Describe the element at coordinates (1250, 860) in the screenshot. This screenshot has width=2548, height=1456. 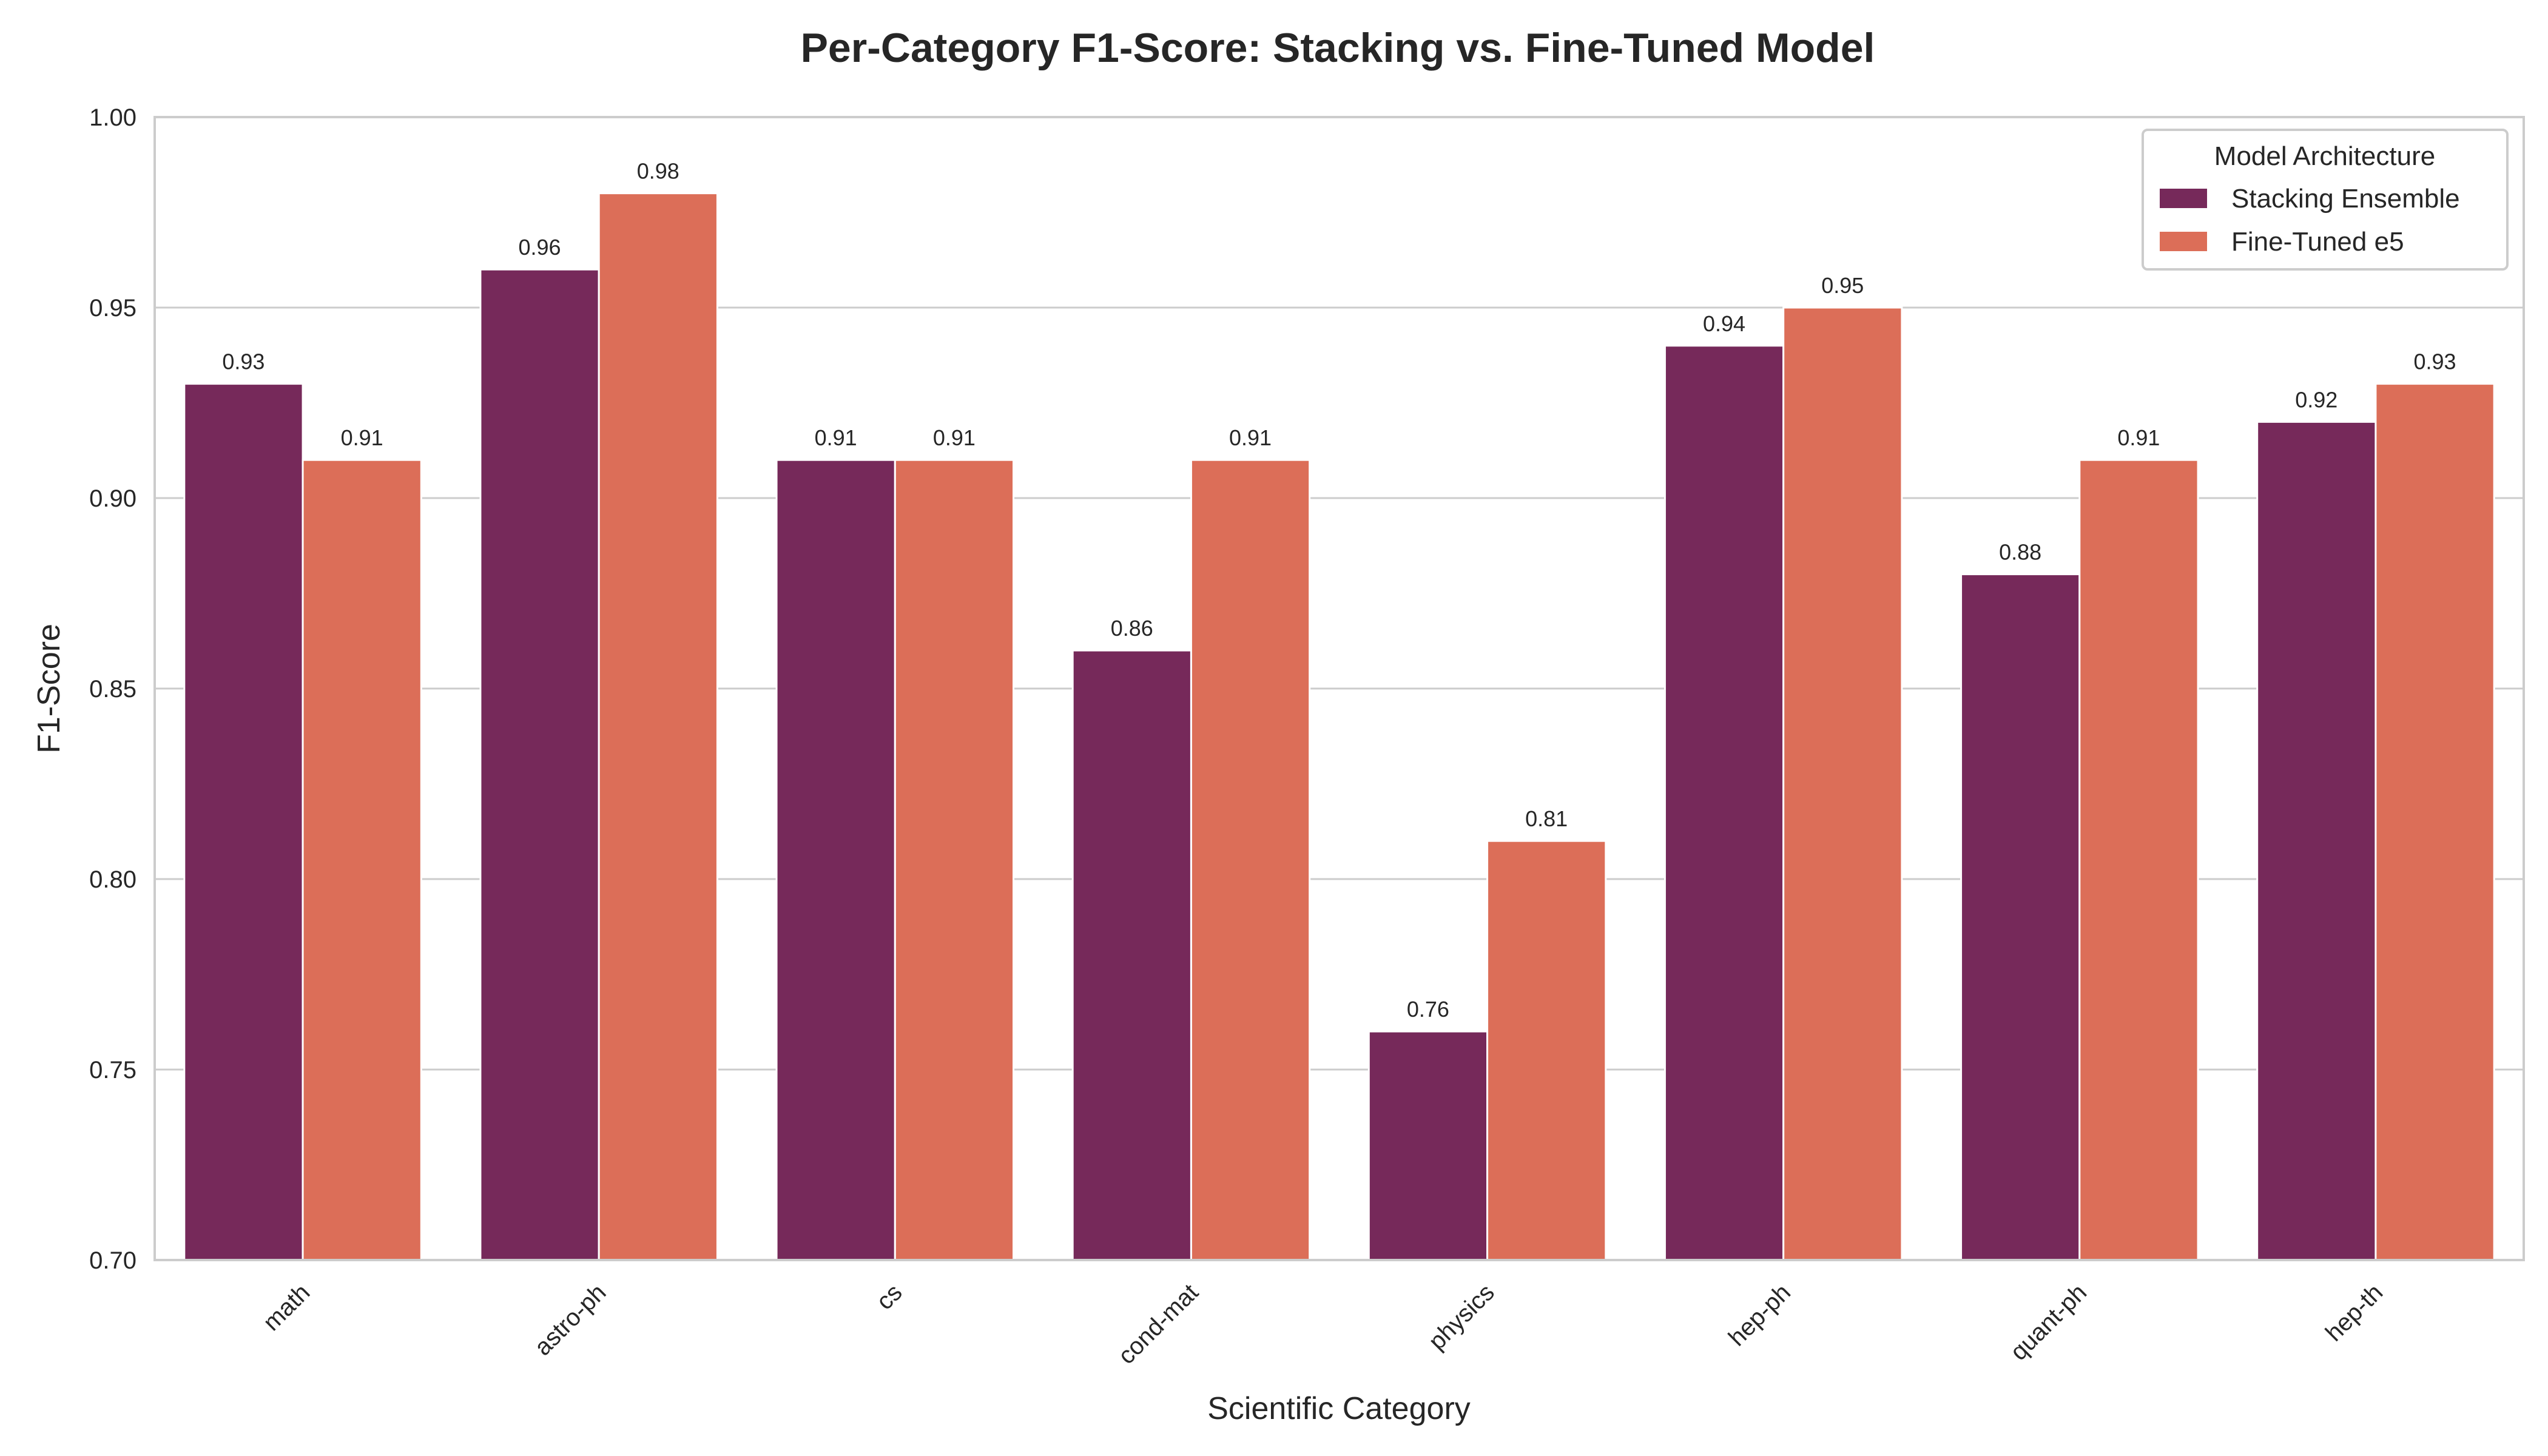
I see `bar-finetuned-cond-mat` at that location.